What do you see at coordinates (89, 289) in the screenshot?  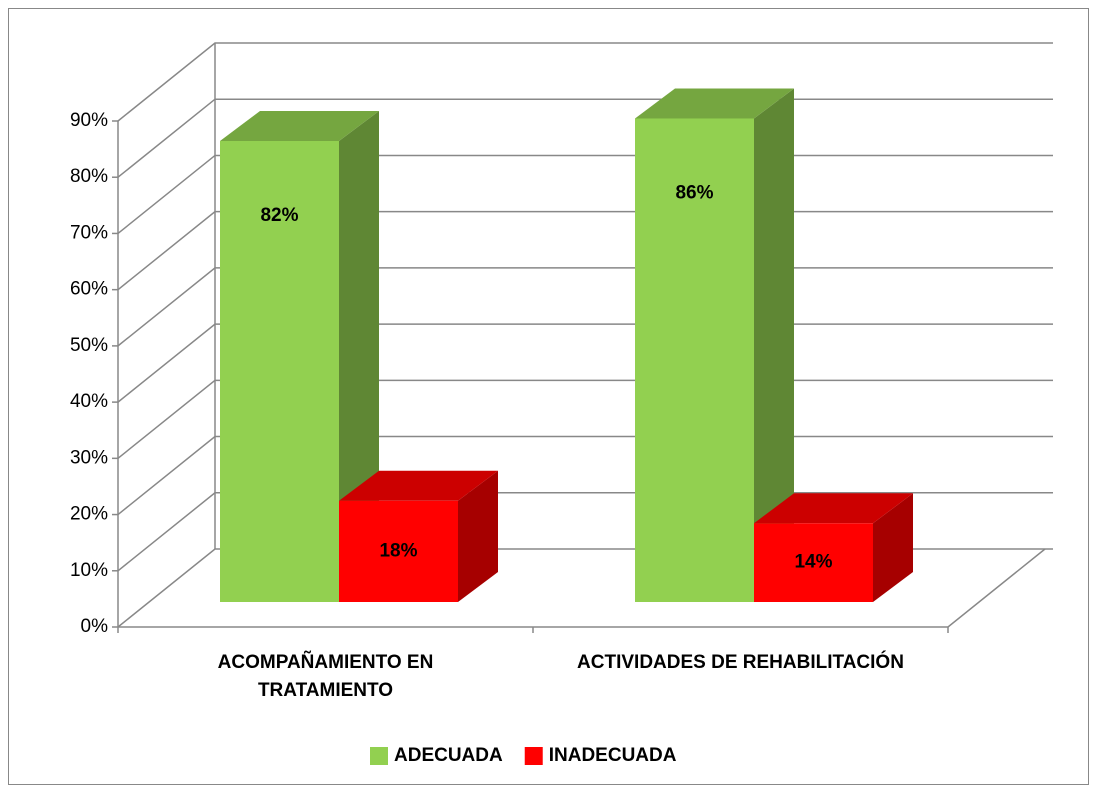 I see `y-tick-label: 60%` at bounding box center [89, 289].